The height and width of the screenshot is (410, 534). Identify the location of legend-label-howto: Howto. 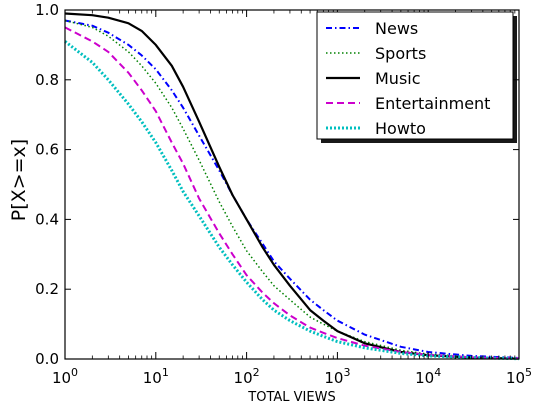
(400, 128).